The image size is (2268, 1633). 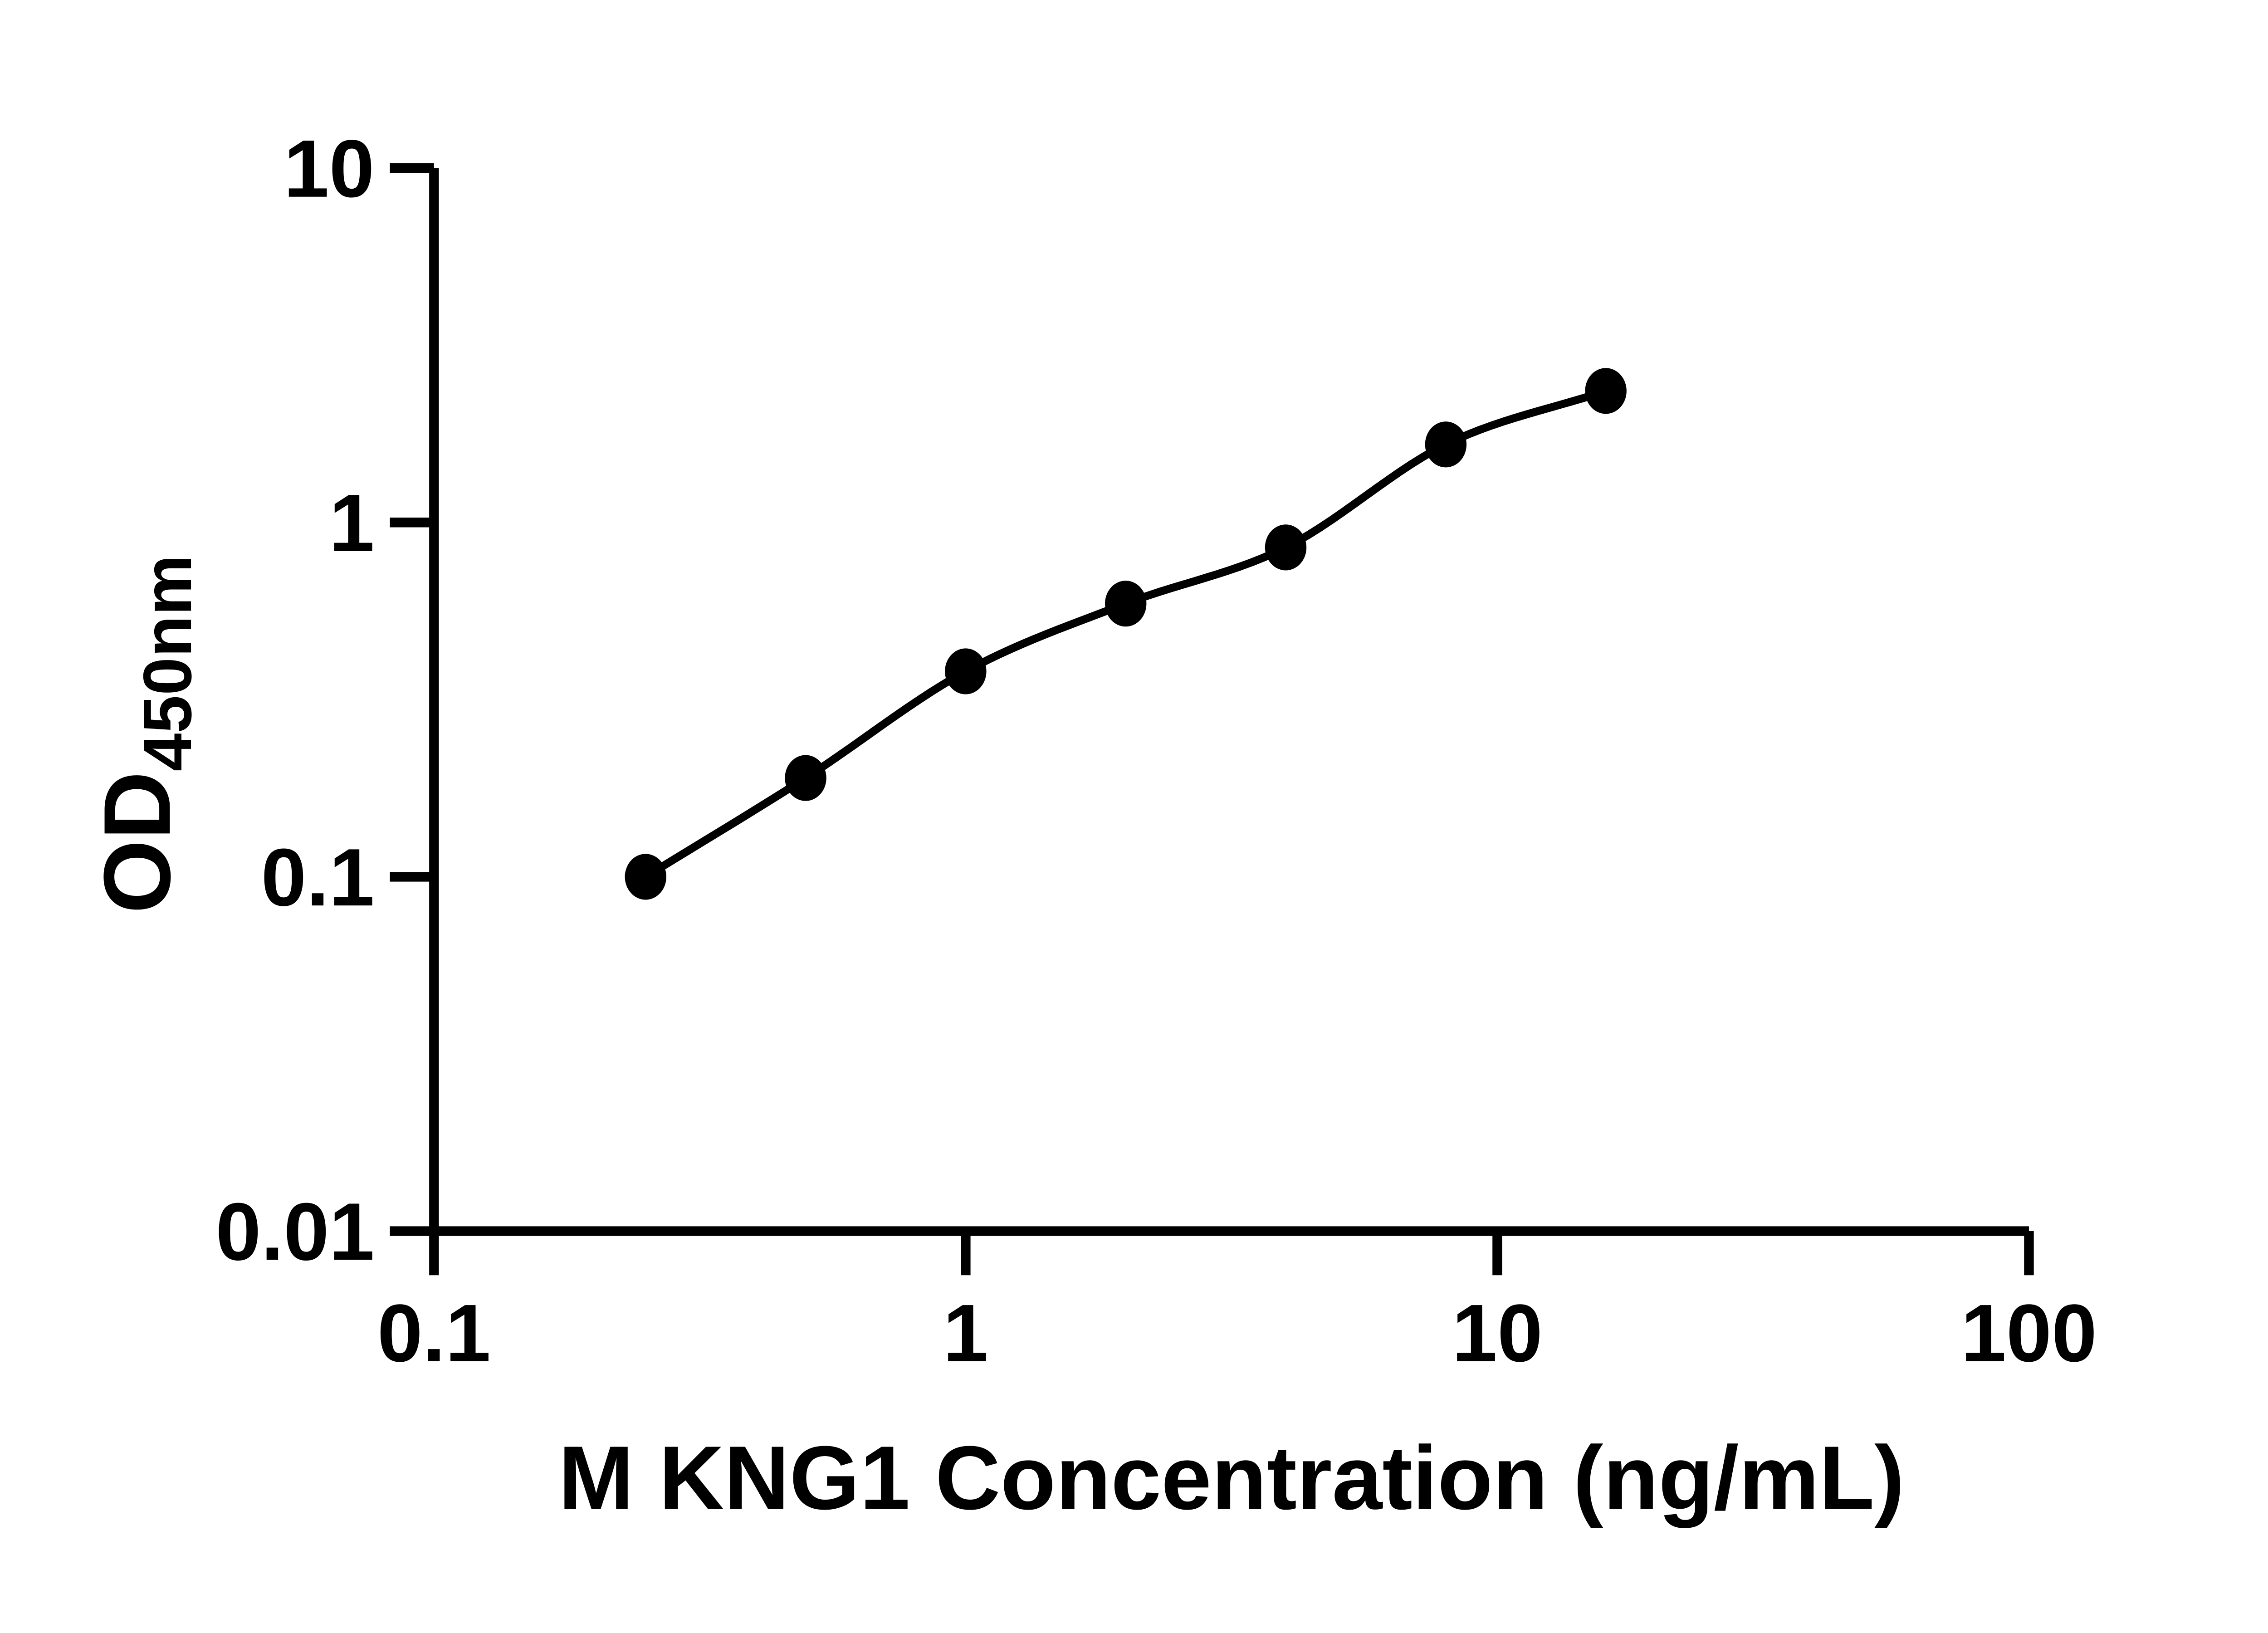 I want to click on standard-curve-line, so click(x=1125, y=634).